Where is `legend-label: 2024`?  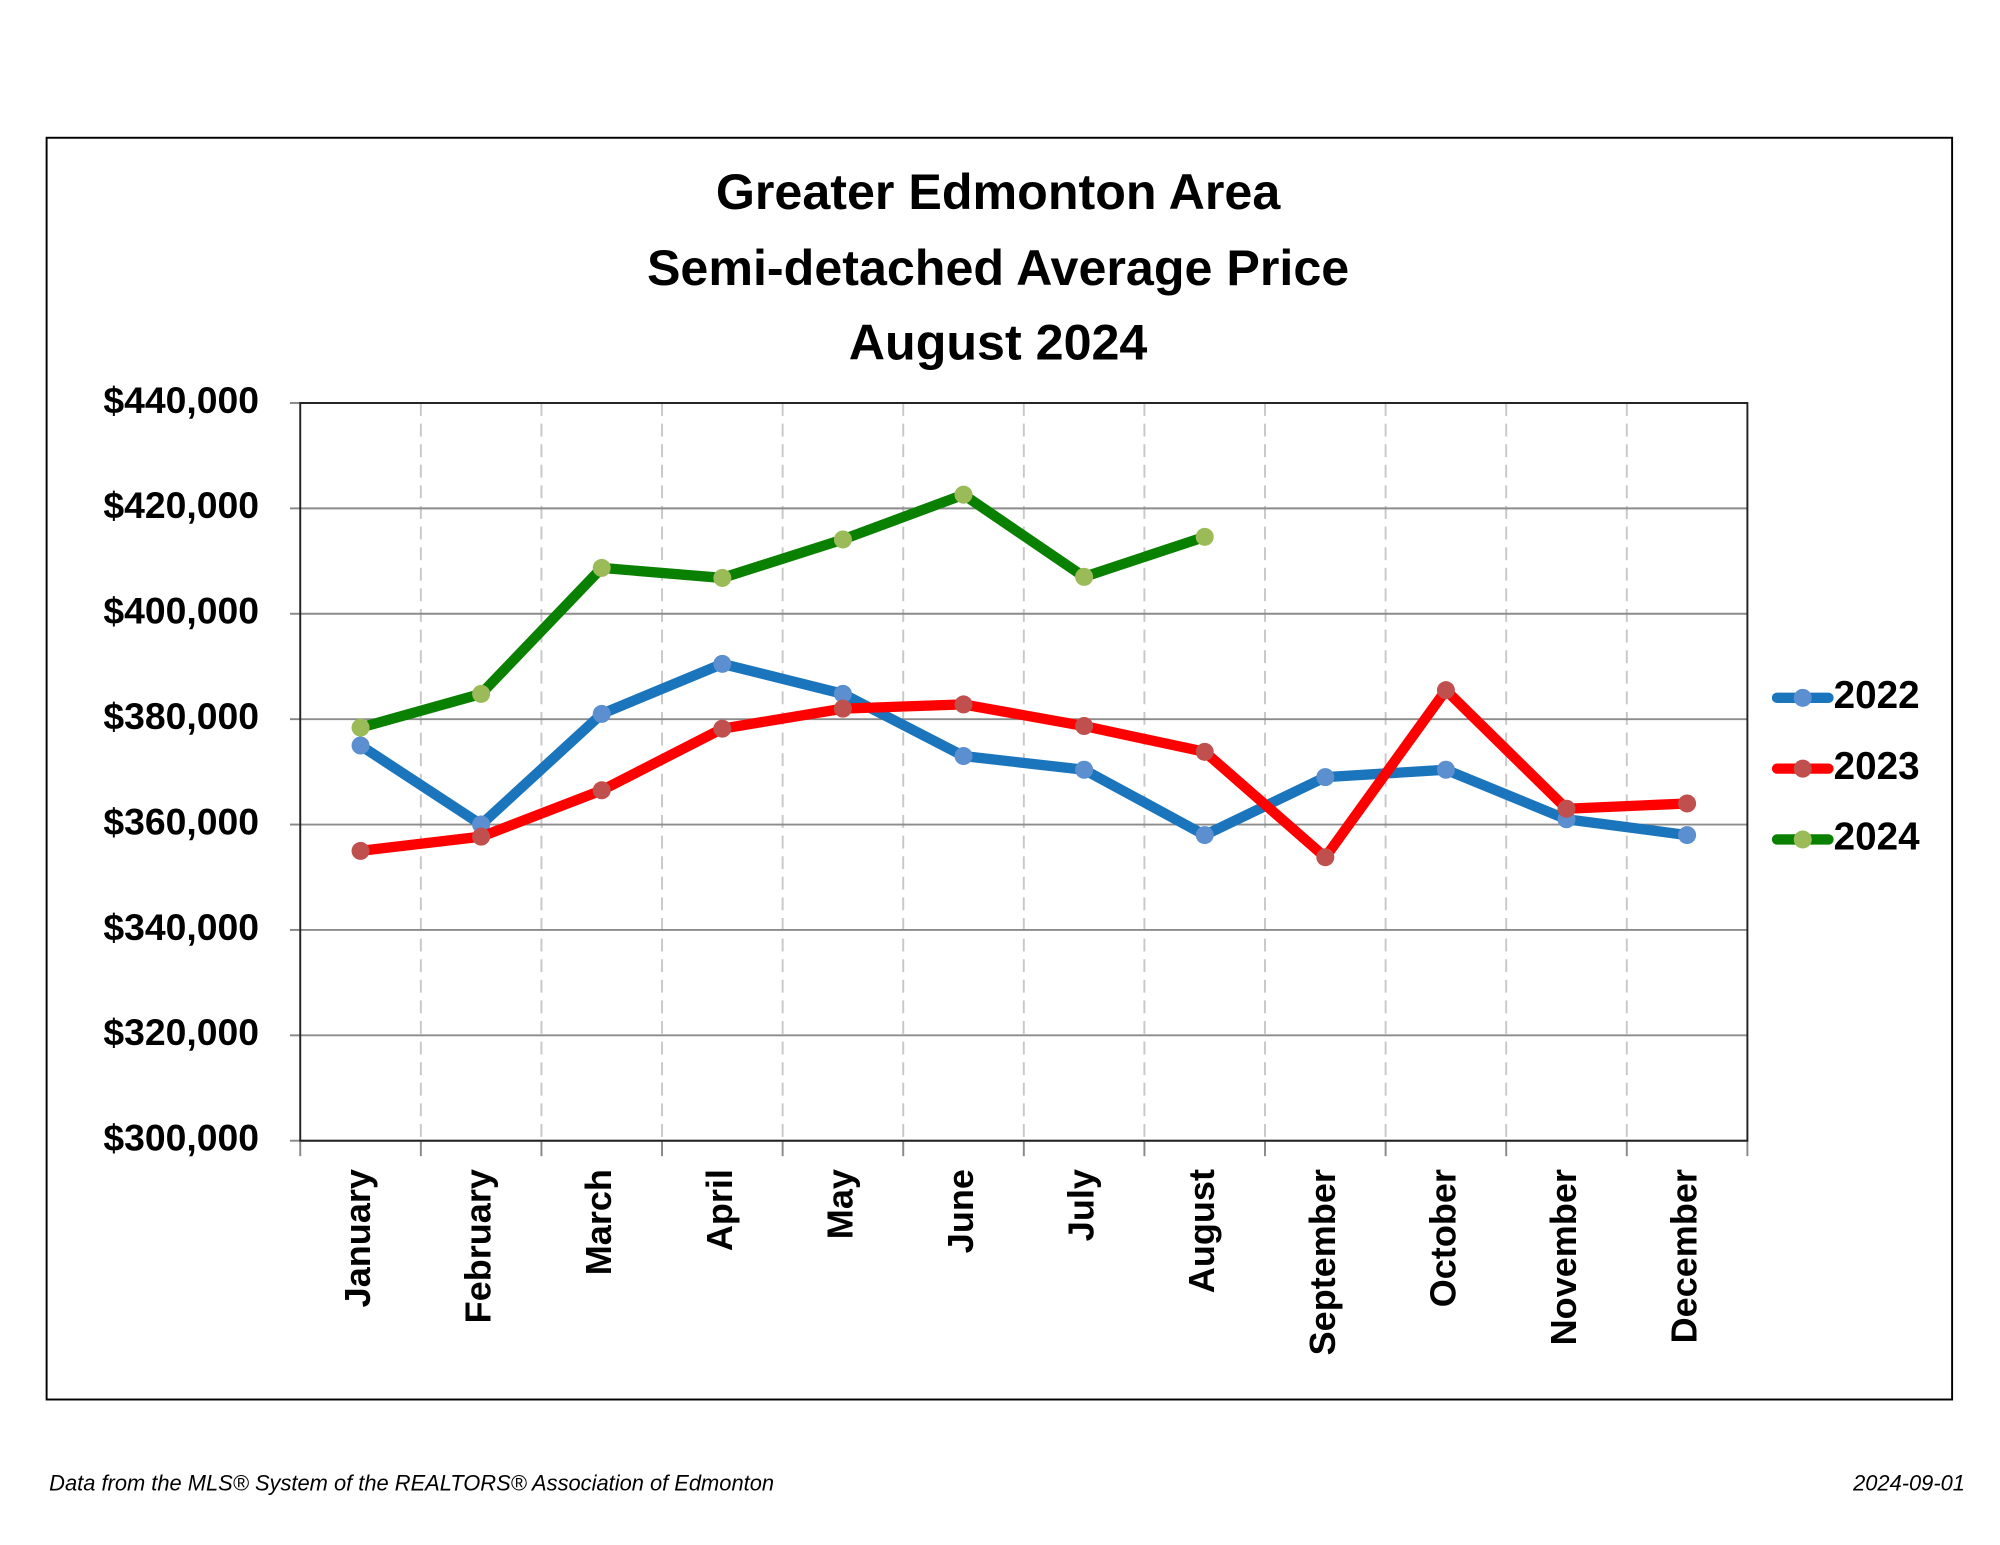 legend-label: 2024 is located at coordinates (1877, 837).